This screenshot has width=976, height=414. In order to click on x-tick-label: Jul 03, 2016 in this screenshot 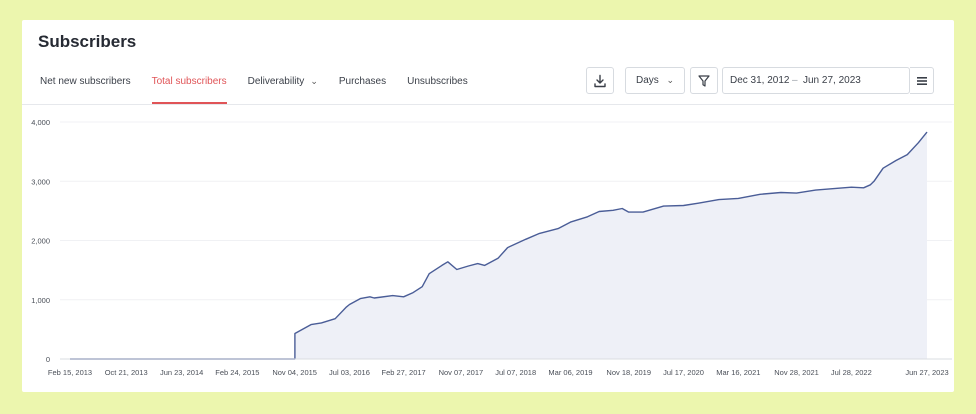, I will do `click(349, 372)`.